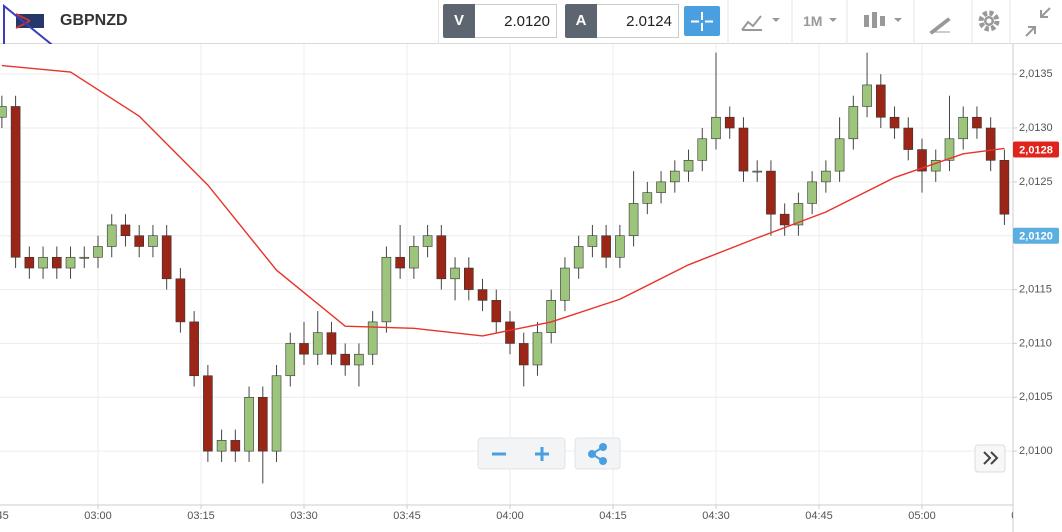  What do you see at coordinates (1036, 451) in the screenshot?
I see `y-tick-label: 2,0100` at bounding box center [1036, 451].